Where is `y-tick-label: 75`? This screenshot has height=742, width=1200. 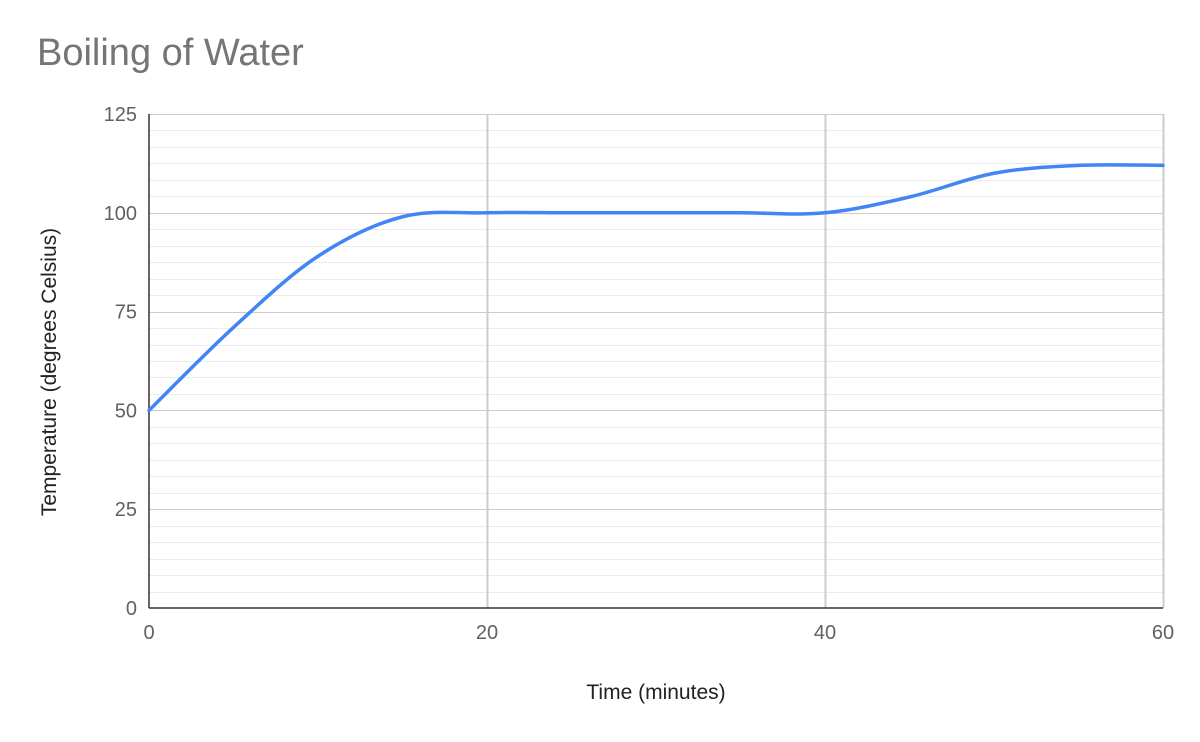
y-tick-label: 75 is located at coordinates (126, 313).